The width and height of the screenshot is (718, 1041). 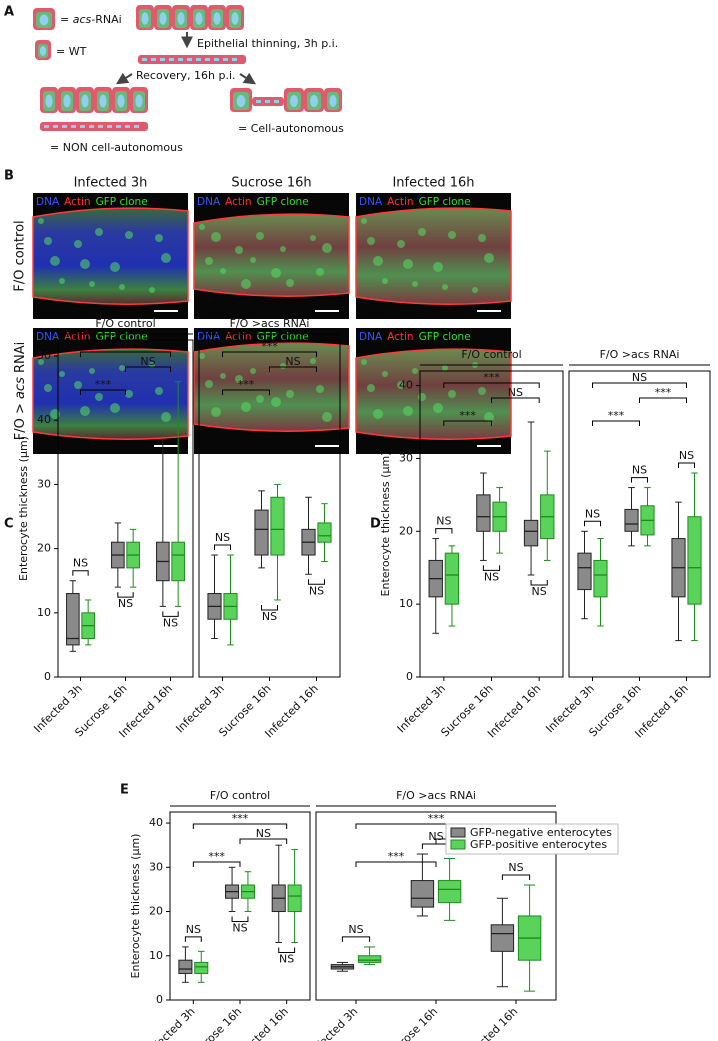 What do you see at coordinates (125, 323) in the screenshot?
I see `subplot-title: F/O control` at bounding box center [125, 323].